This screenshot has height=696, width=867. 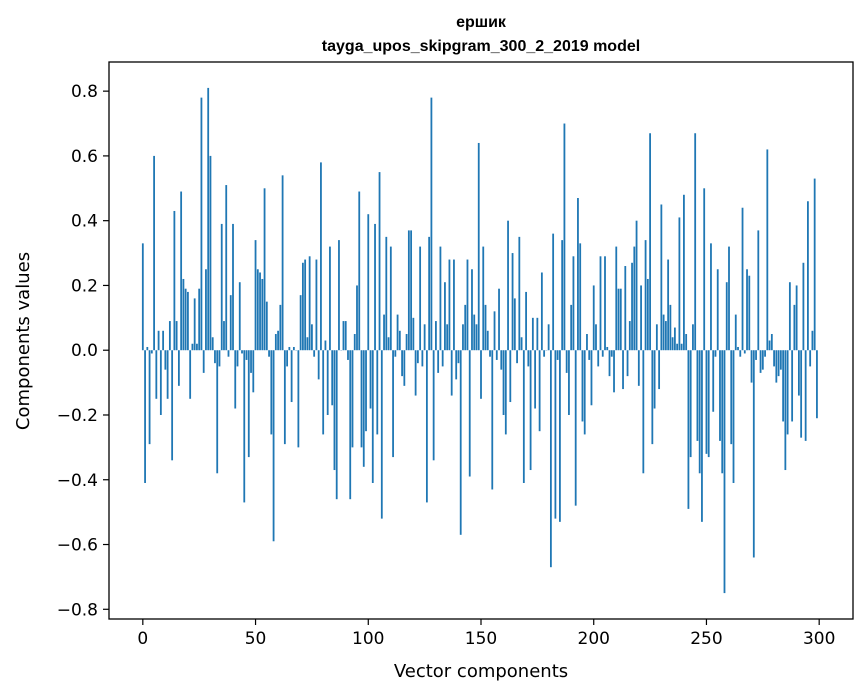 What do you see at coordinates (481, 671) in the screenshot?
I see `x-axis-label: Vector components` at bounding box center [481, 671].